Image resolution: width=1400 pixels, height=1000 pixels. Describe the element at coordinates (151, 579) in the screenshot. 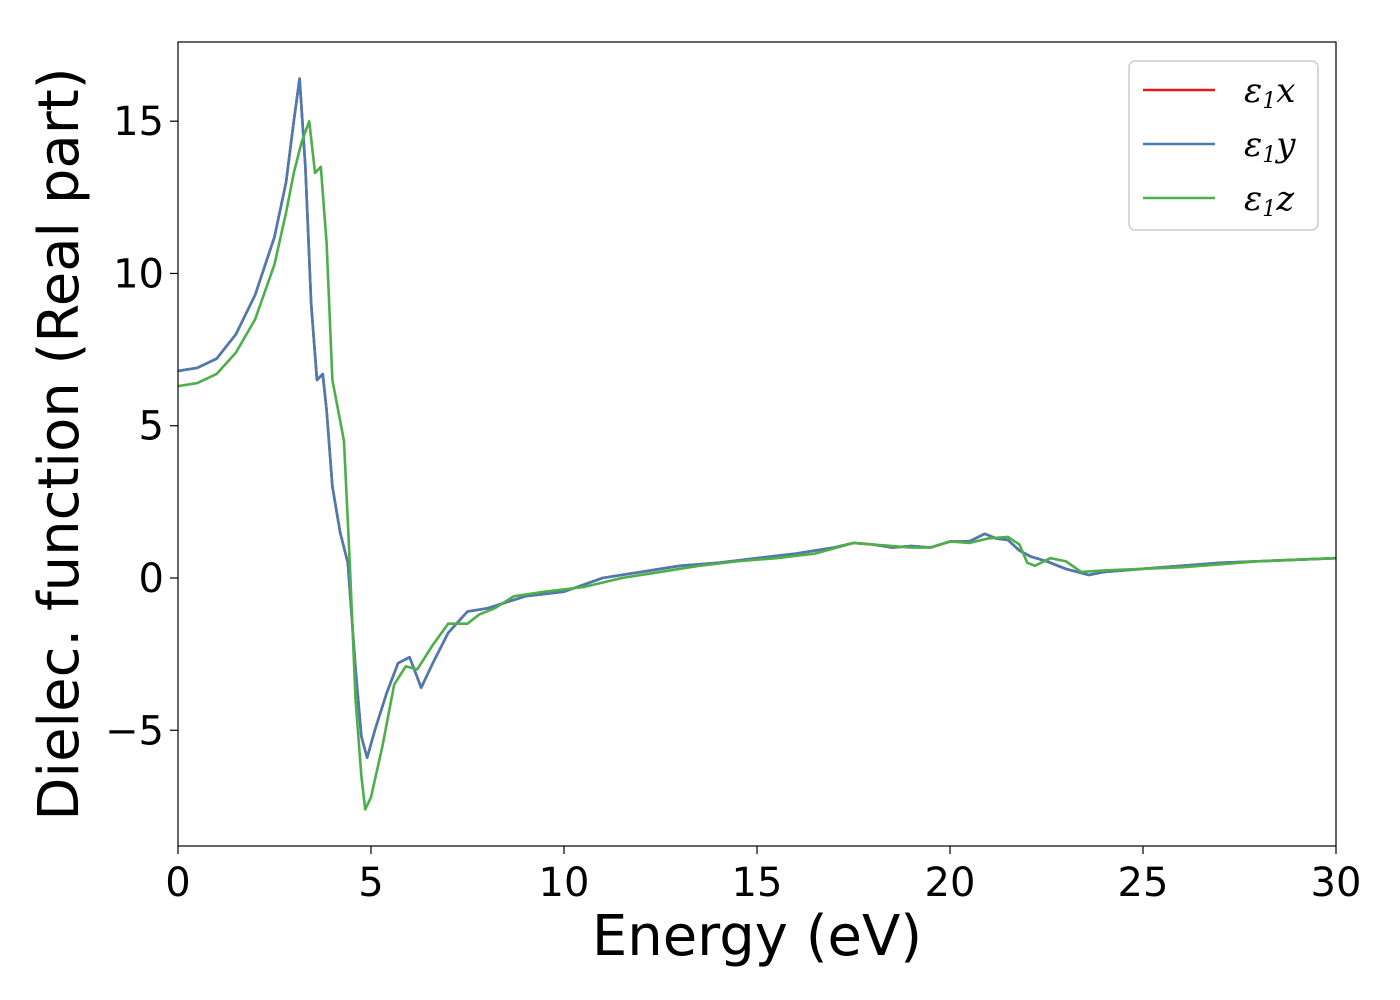

I see `y-tick-label: 0` at that location.